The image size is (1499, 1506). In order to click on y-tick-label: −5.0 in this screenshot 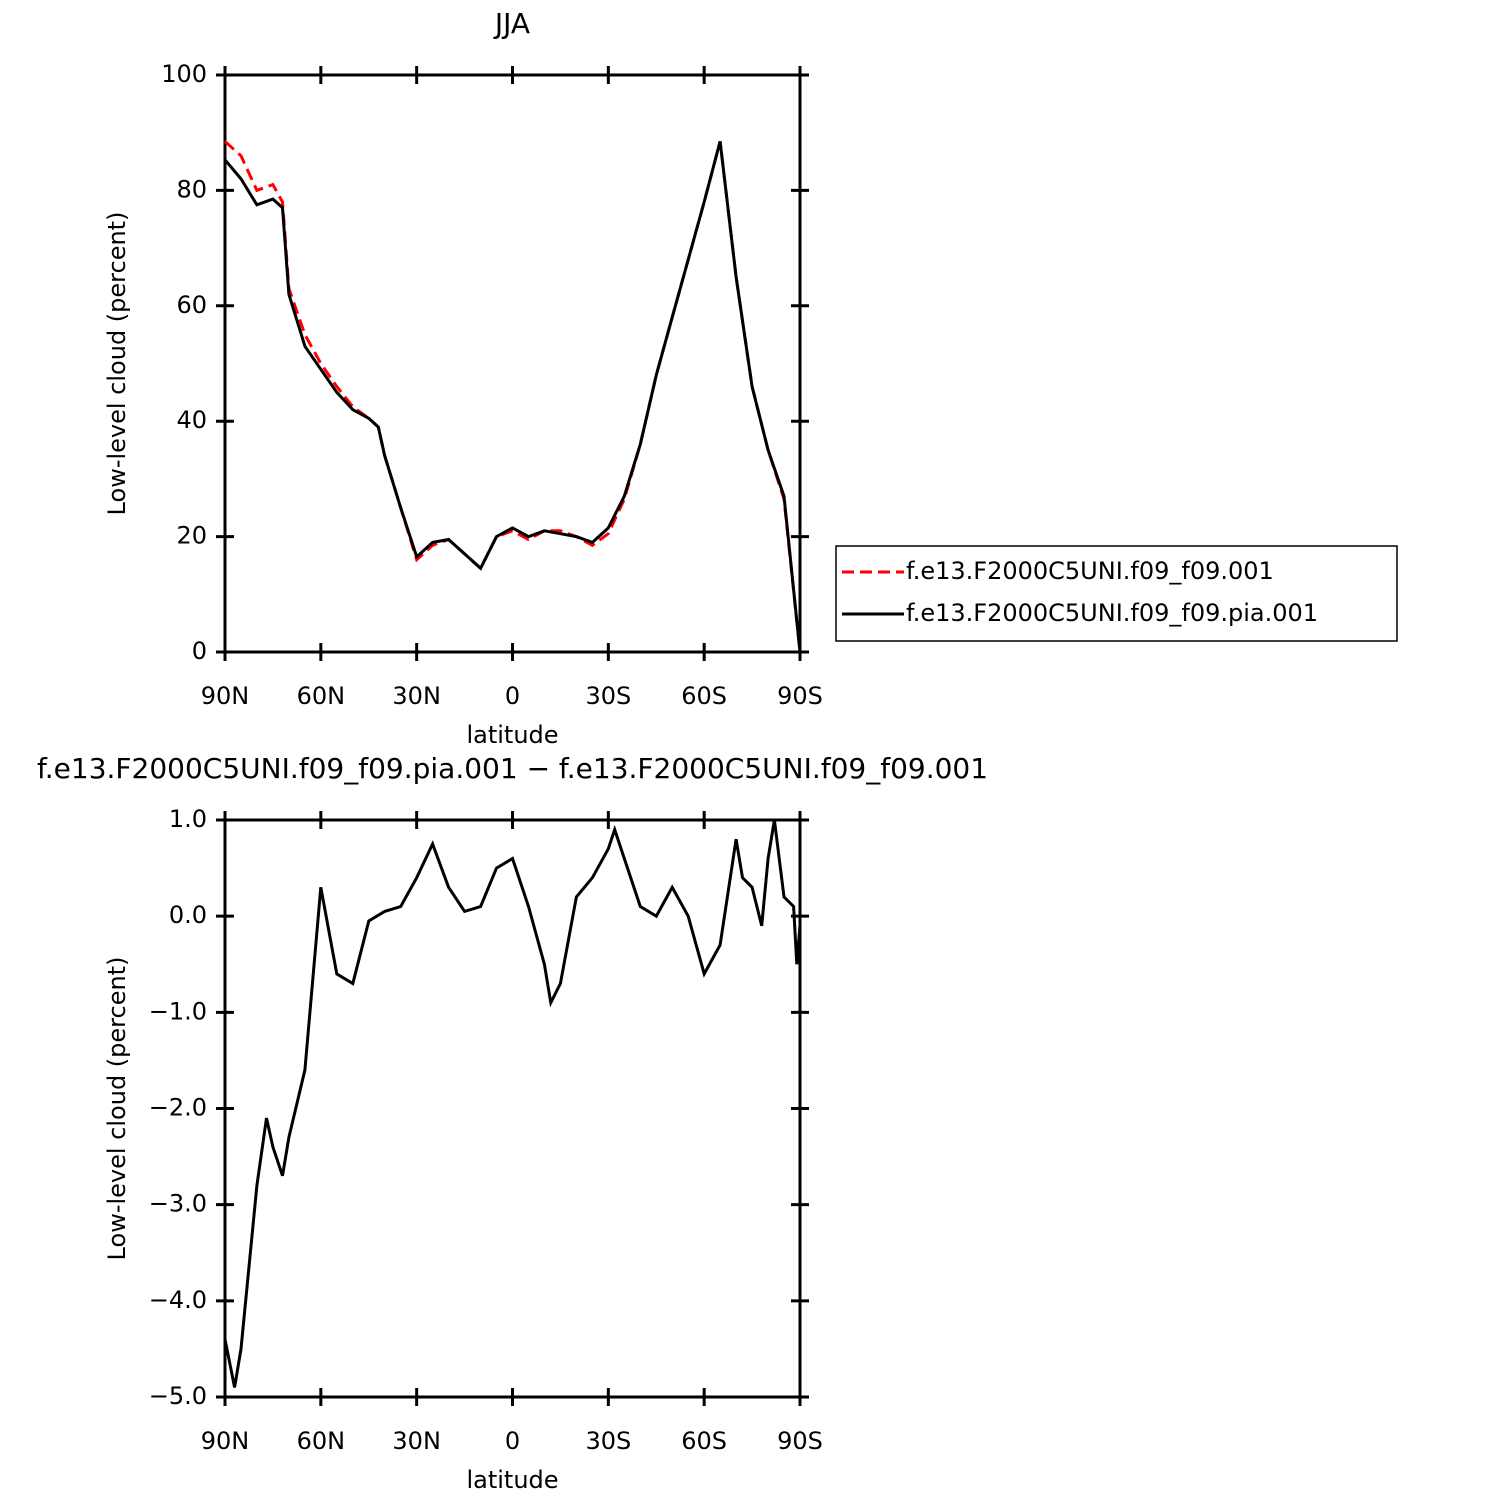, I will do `click(178, 1396)`.